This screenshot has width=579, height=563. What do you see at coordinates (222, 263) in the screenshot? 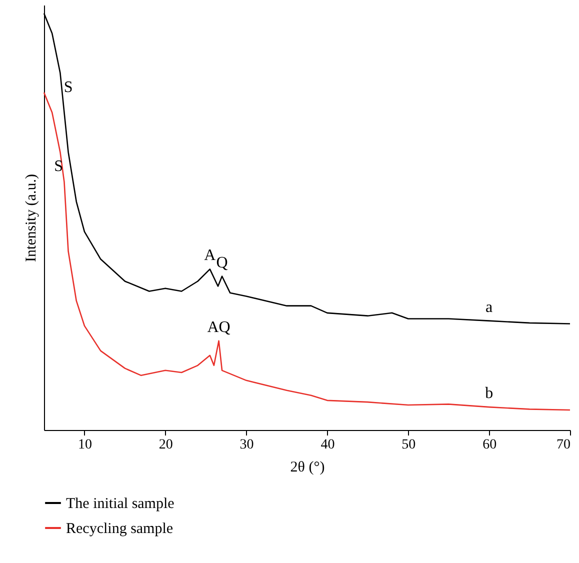
I see `annotation: Q` at bounding box center [222, 263].